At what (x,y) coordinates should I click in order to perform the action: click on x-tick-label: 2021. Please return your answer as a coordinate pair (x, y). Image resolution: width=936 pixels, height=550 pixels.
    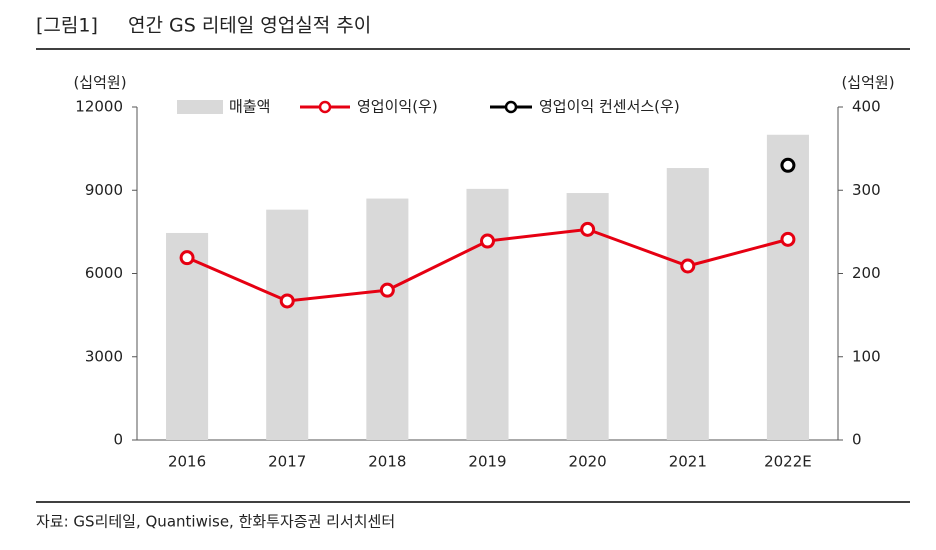
    Looking at the image, I should click on (688, 462).